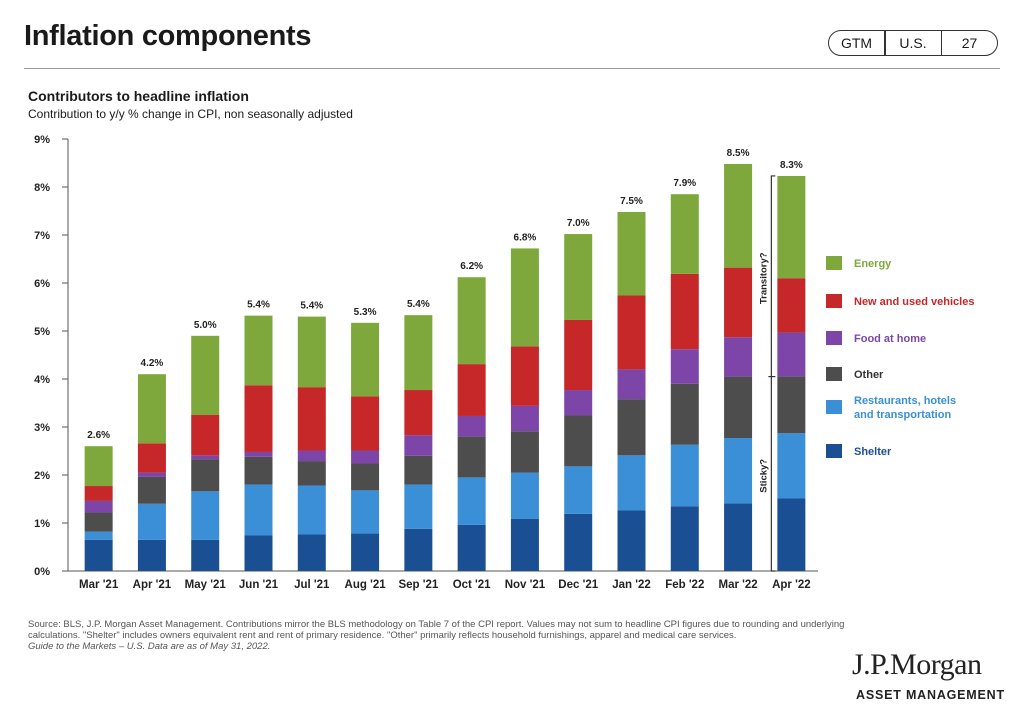  What do you see at coordinates (684, 183) in the screenshot?
I see `bar-total-label: 7.9%` at bounding box center [684, 183].